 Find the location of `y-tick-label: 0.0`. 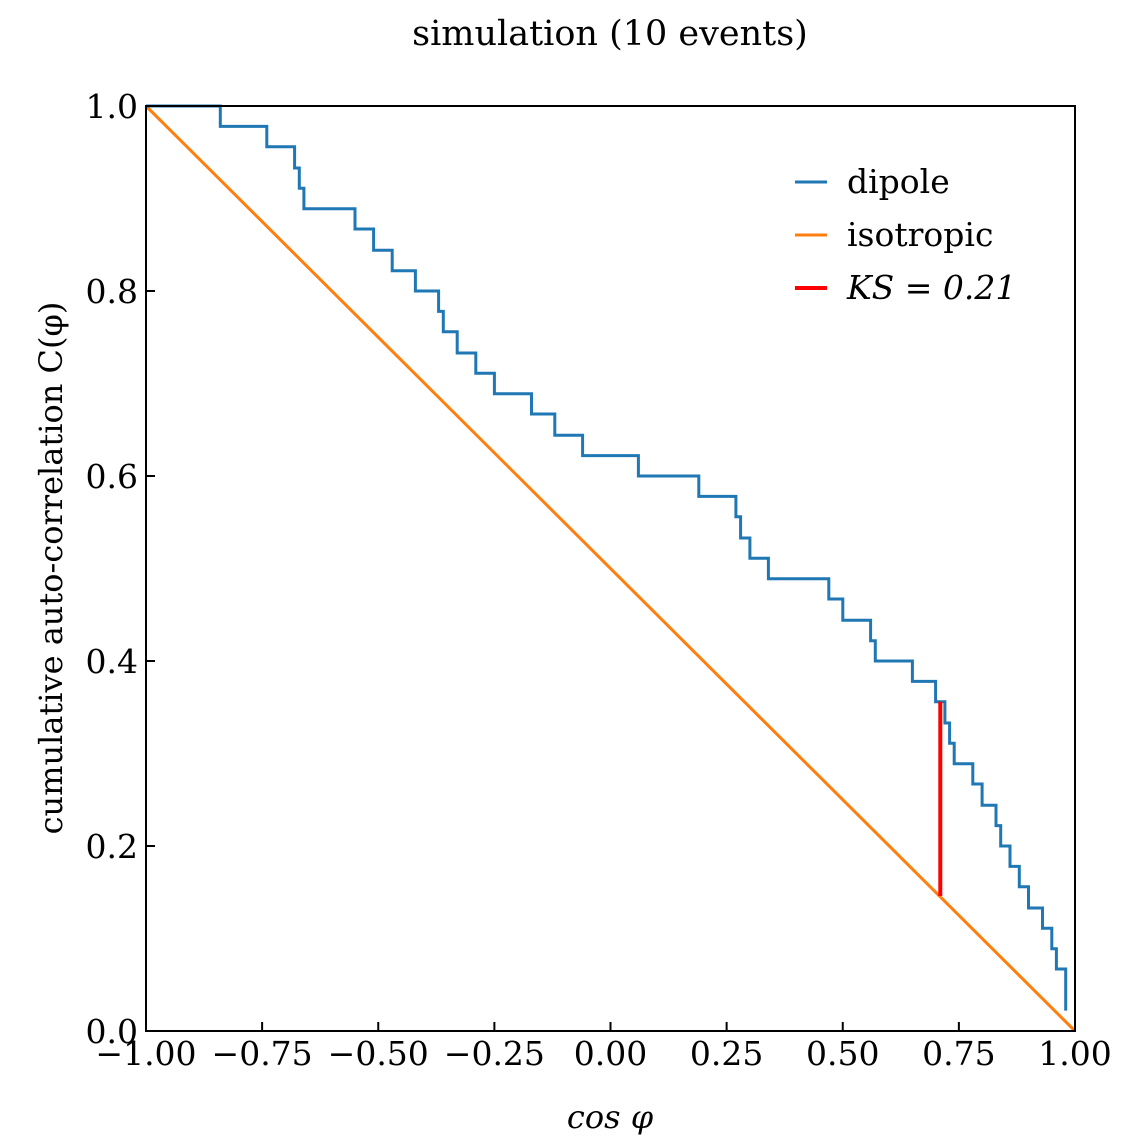

y-tick-label: 0.0 is located at coordinates (112, 1031).